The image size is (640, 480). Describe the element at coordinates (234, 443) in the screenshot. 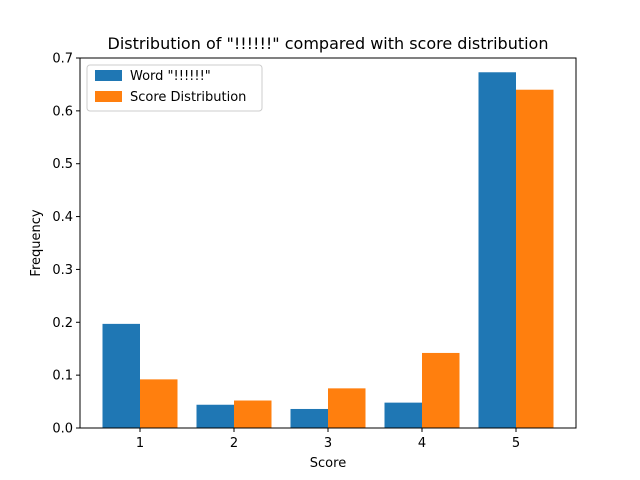

I see `x-tick-label: 2` at that location.